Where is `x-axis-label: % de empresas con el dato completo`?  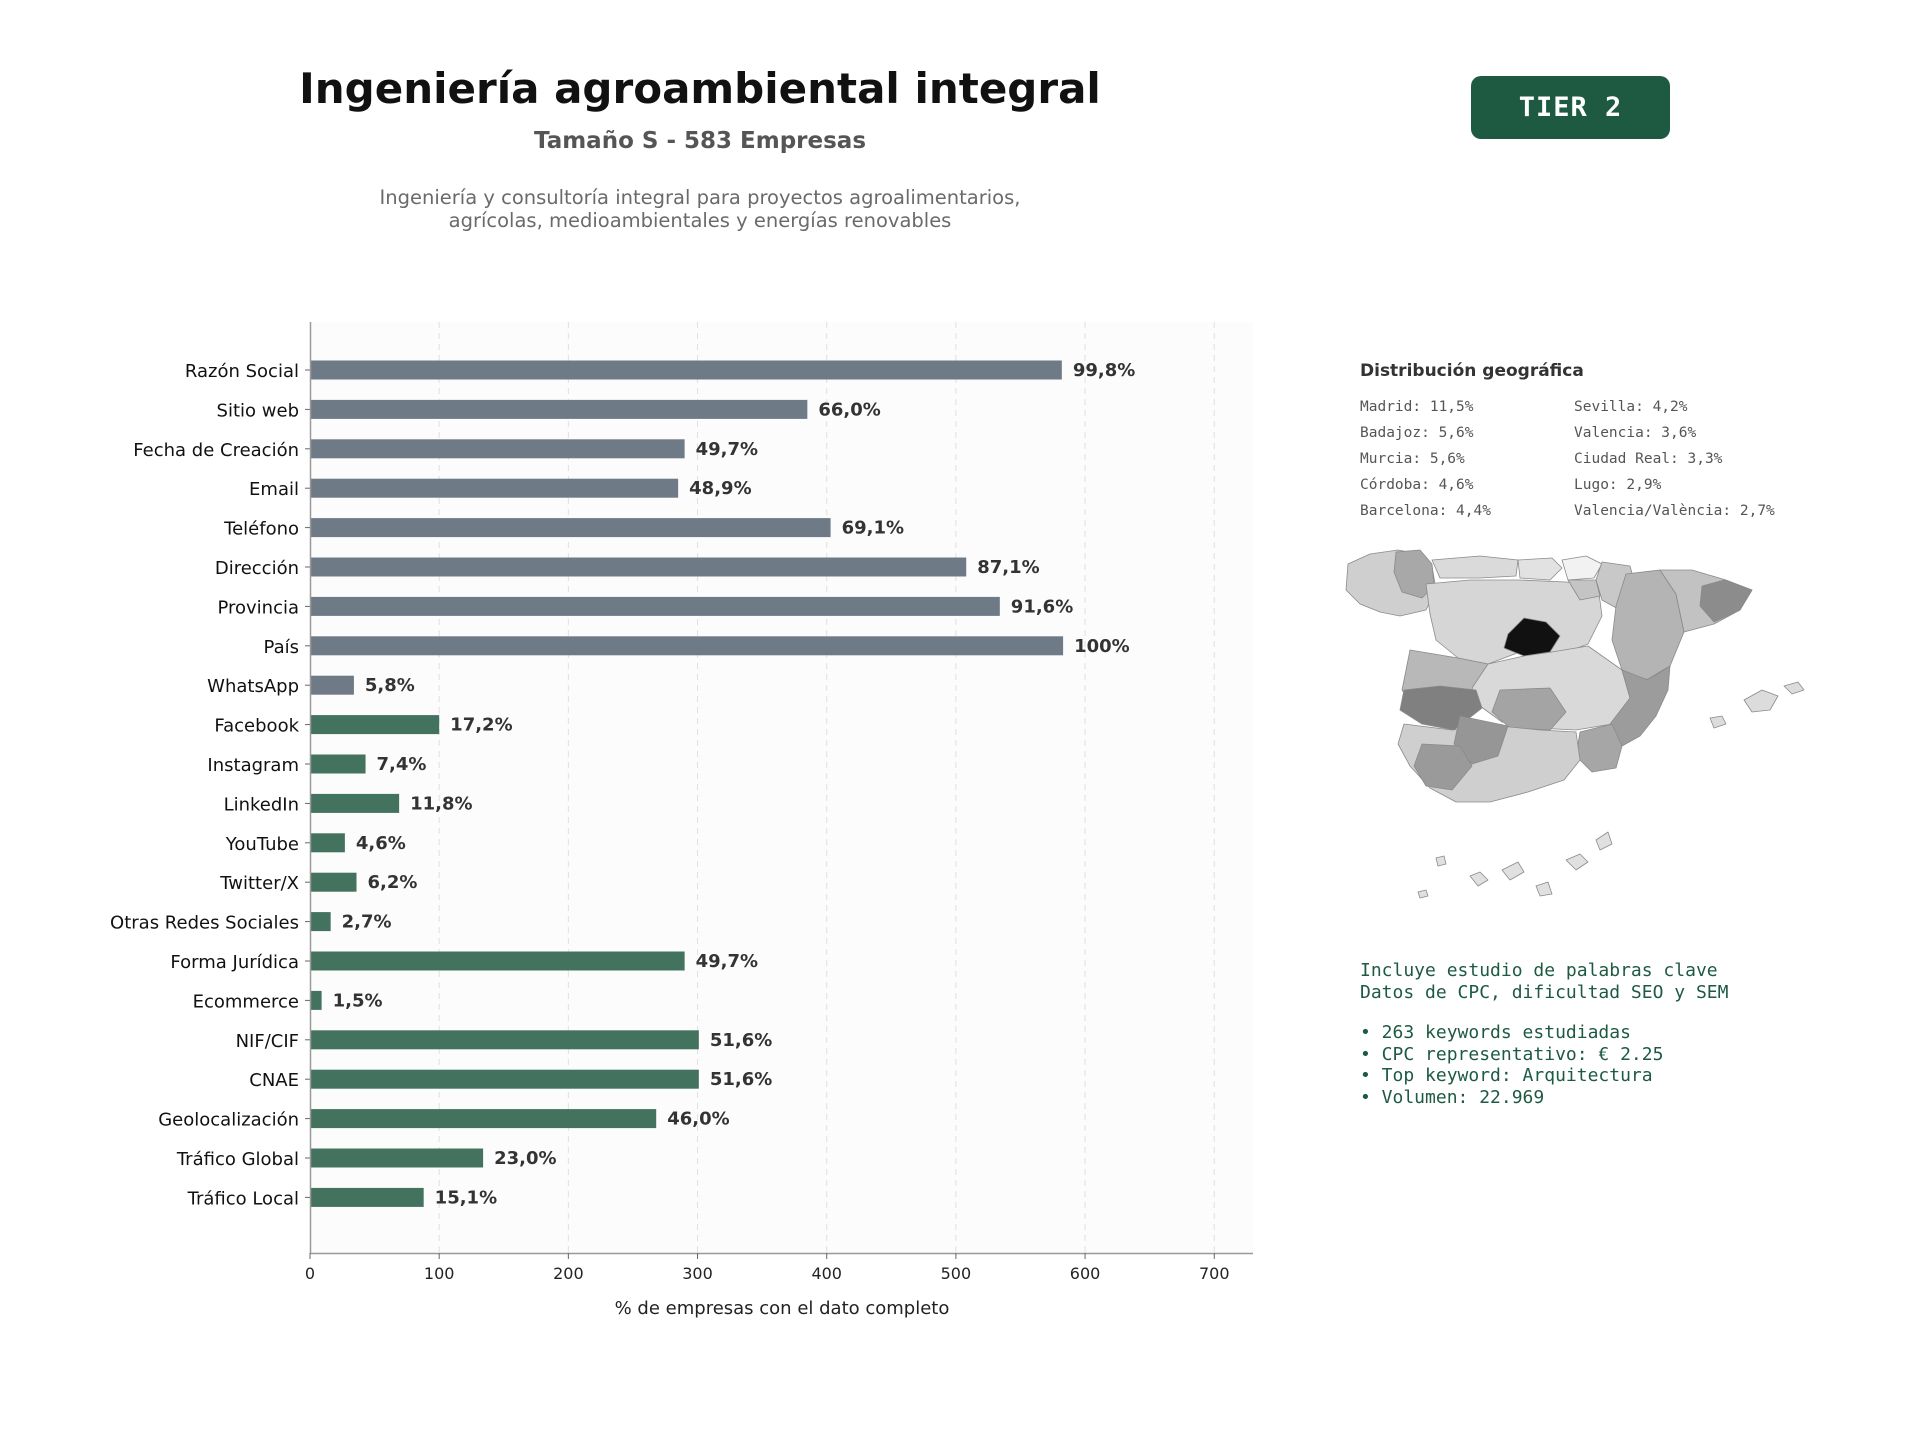 x-axis-label: % de empresas con el dato completo is located at coordinates (782, 1308).